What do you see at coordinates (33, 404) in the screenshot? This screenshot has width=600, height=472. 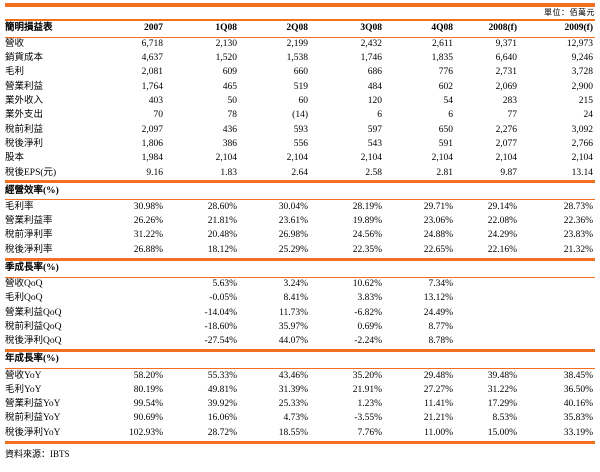 I see `row-label: 營業利益YoY` at bounding box center [33, 404].